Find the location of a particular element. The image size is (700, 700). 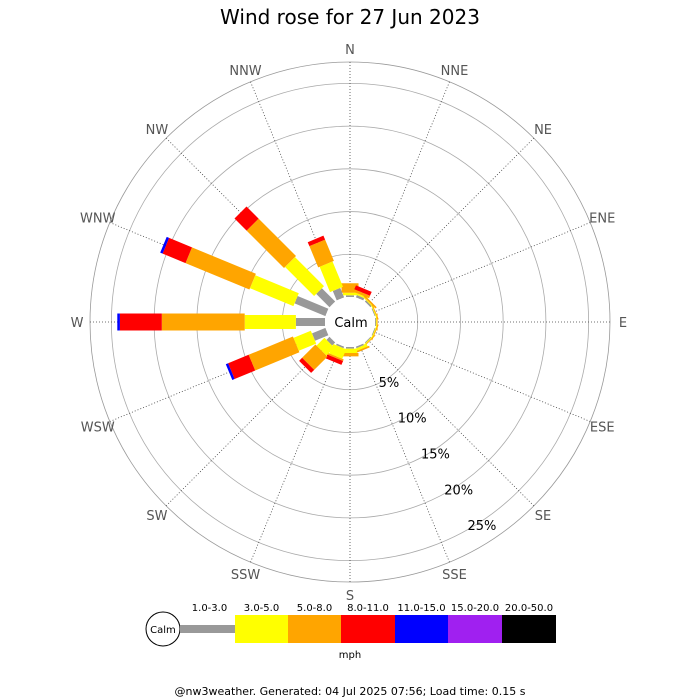

direction-label-wsw: WSW is located at coordinates (98, 427).